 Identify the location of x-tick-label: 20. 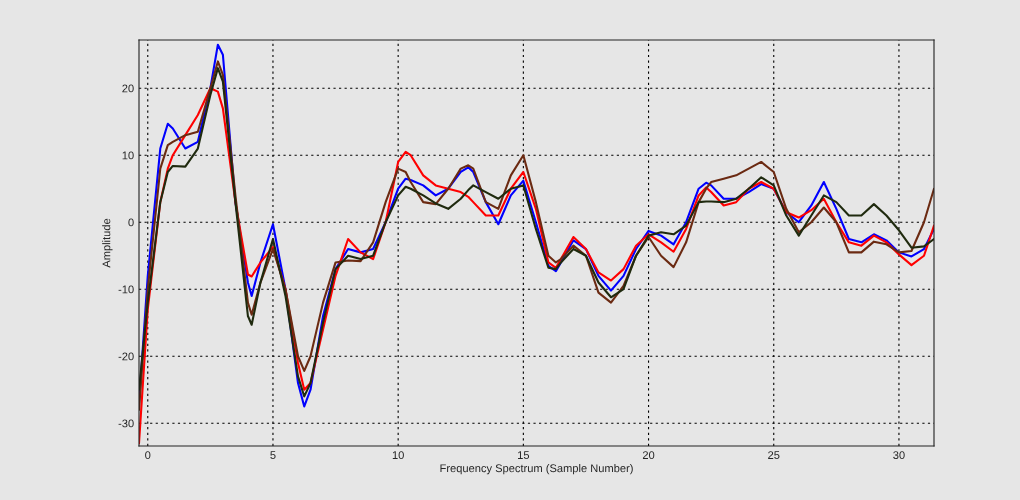
(648, 455).